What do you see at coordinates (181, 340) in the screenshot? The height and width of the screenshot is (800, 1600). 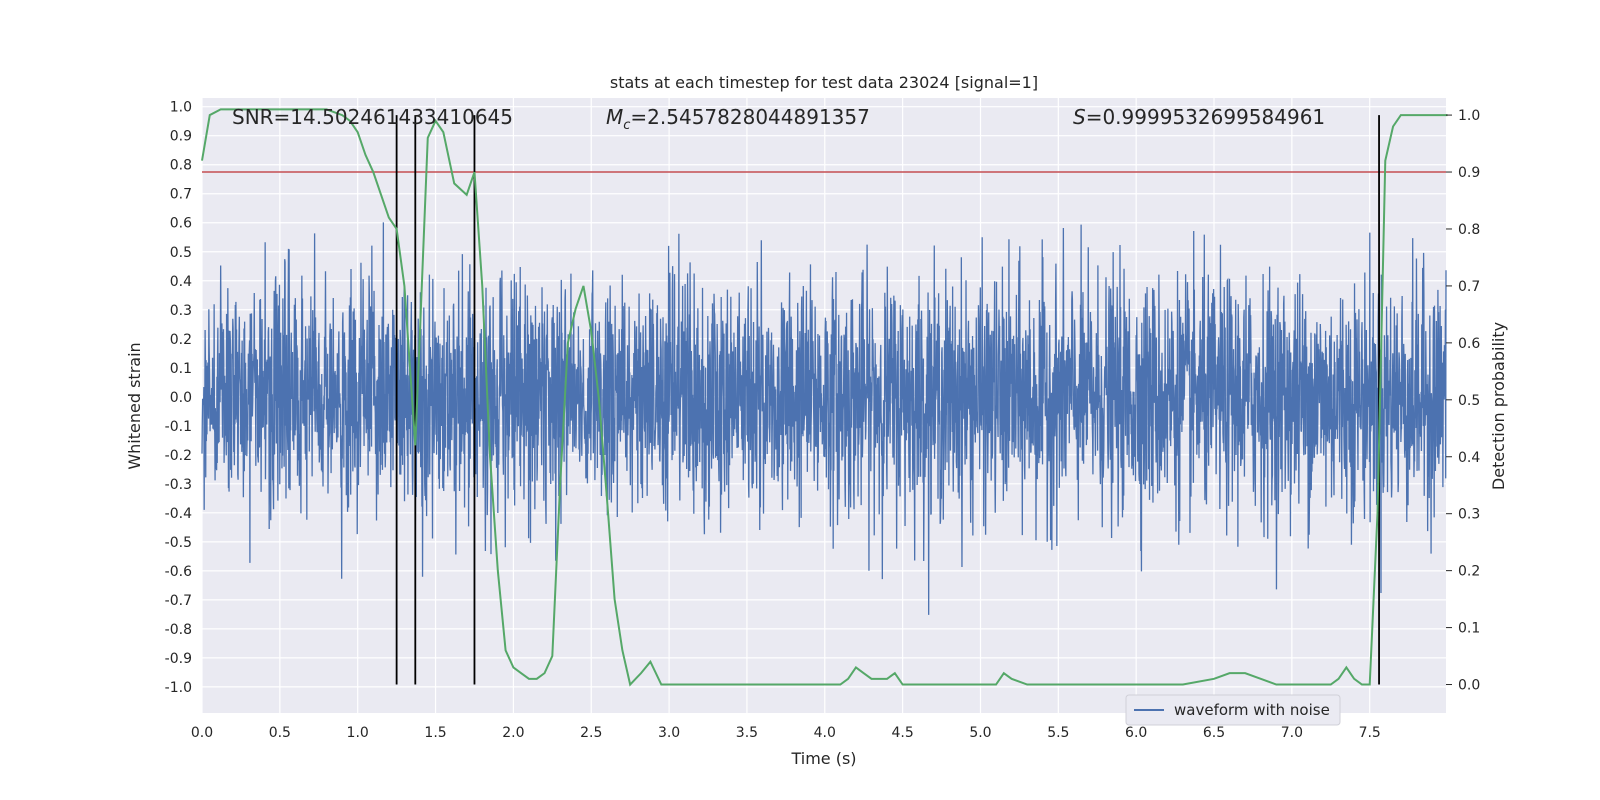 I see `left-tick-label: 0.2` at bounding box center [181, 340].